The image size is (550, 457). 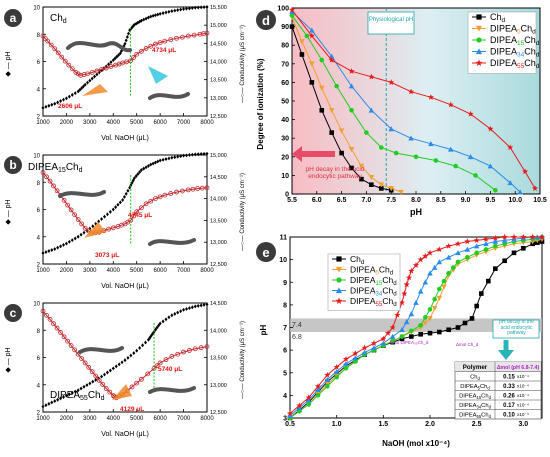 What do you see at coordinates (523, 424) in the screenshot?
I see `x-tick-label: 3.0` at bounding box center [523, 424].